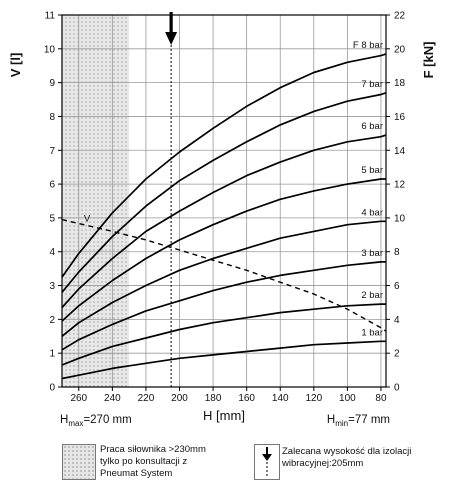 The height and width of the screenshot is (484, 463). Describe the element at coordinates (87, 219) in the screenshot. I see `volume-label: V` at that location.